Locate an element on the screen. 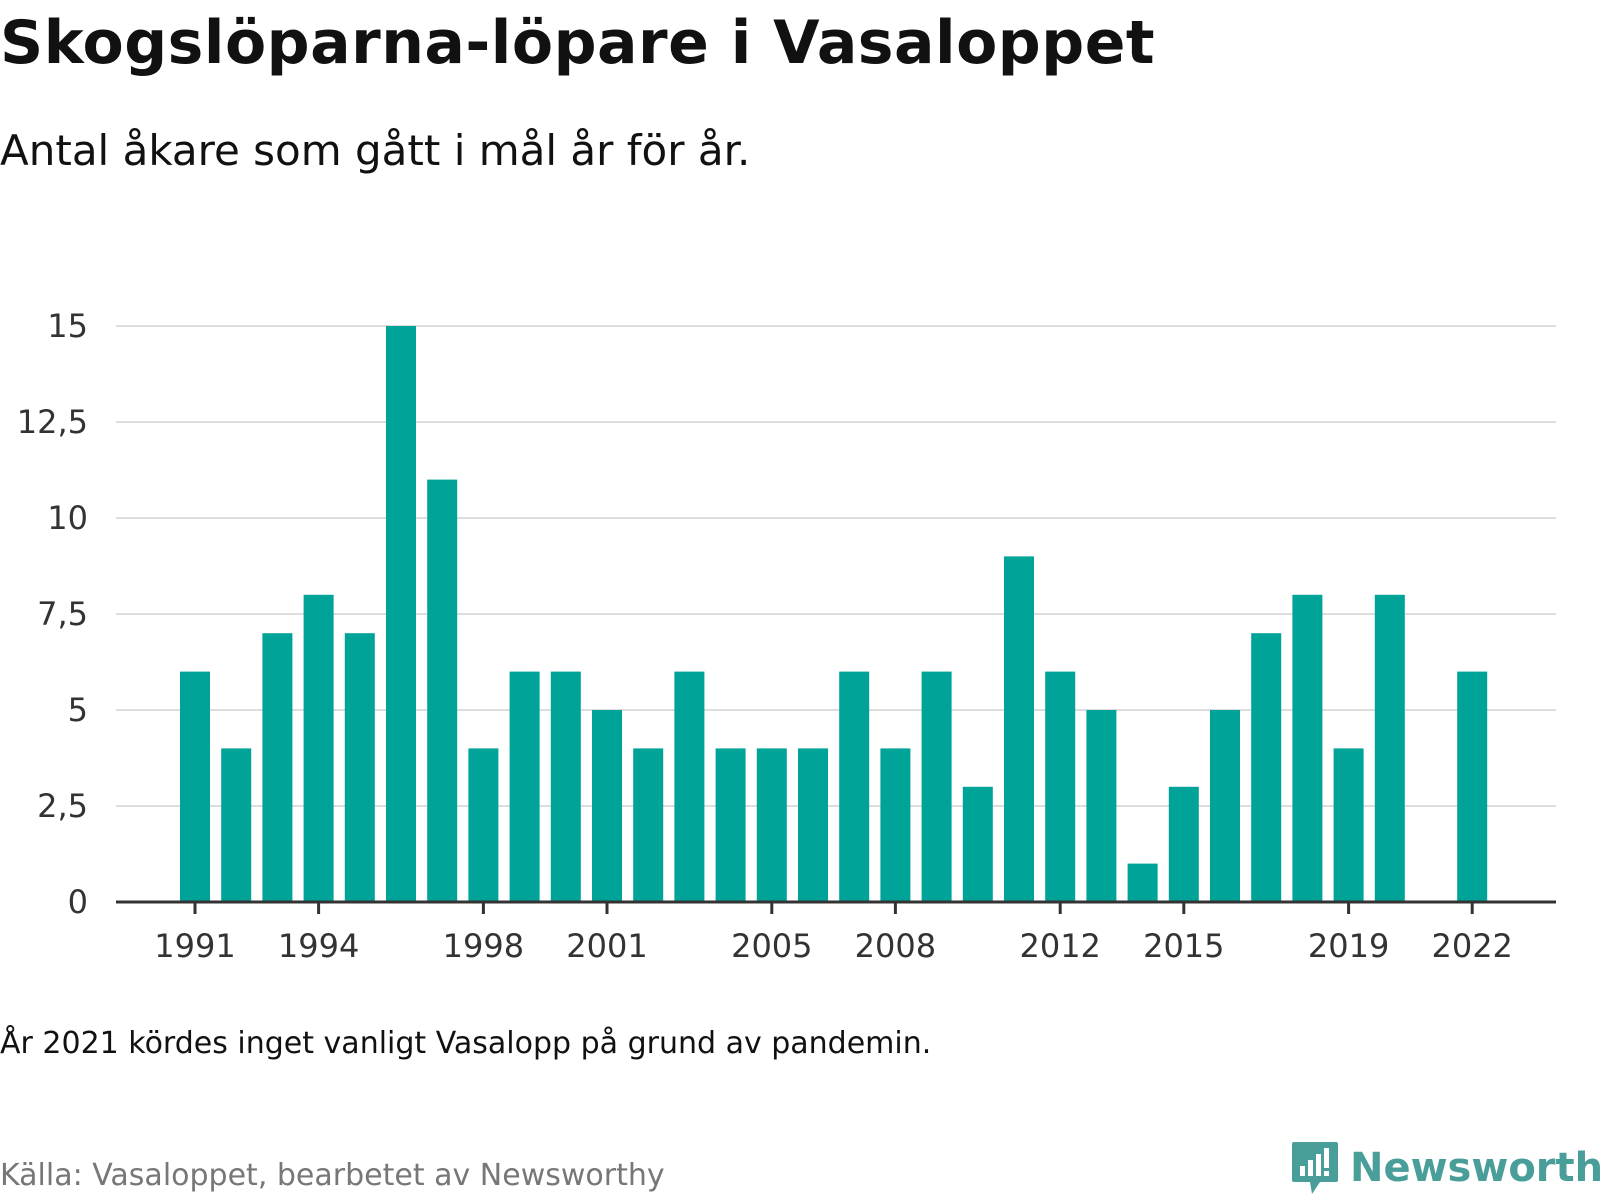  y-tick-label: 7,5 is located at coordinates (62, 614).